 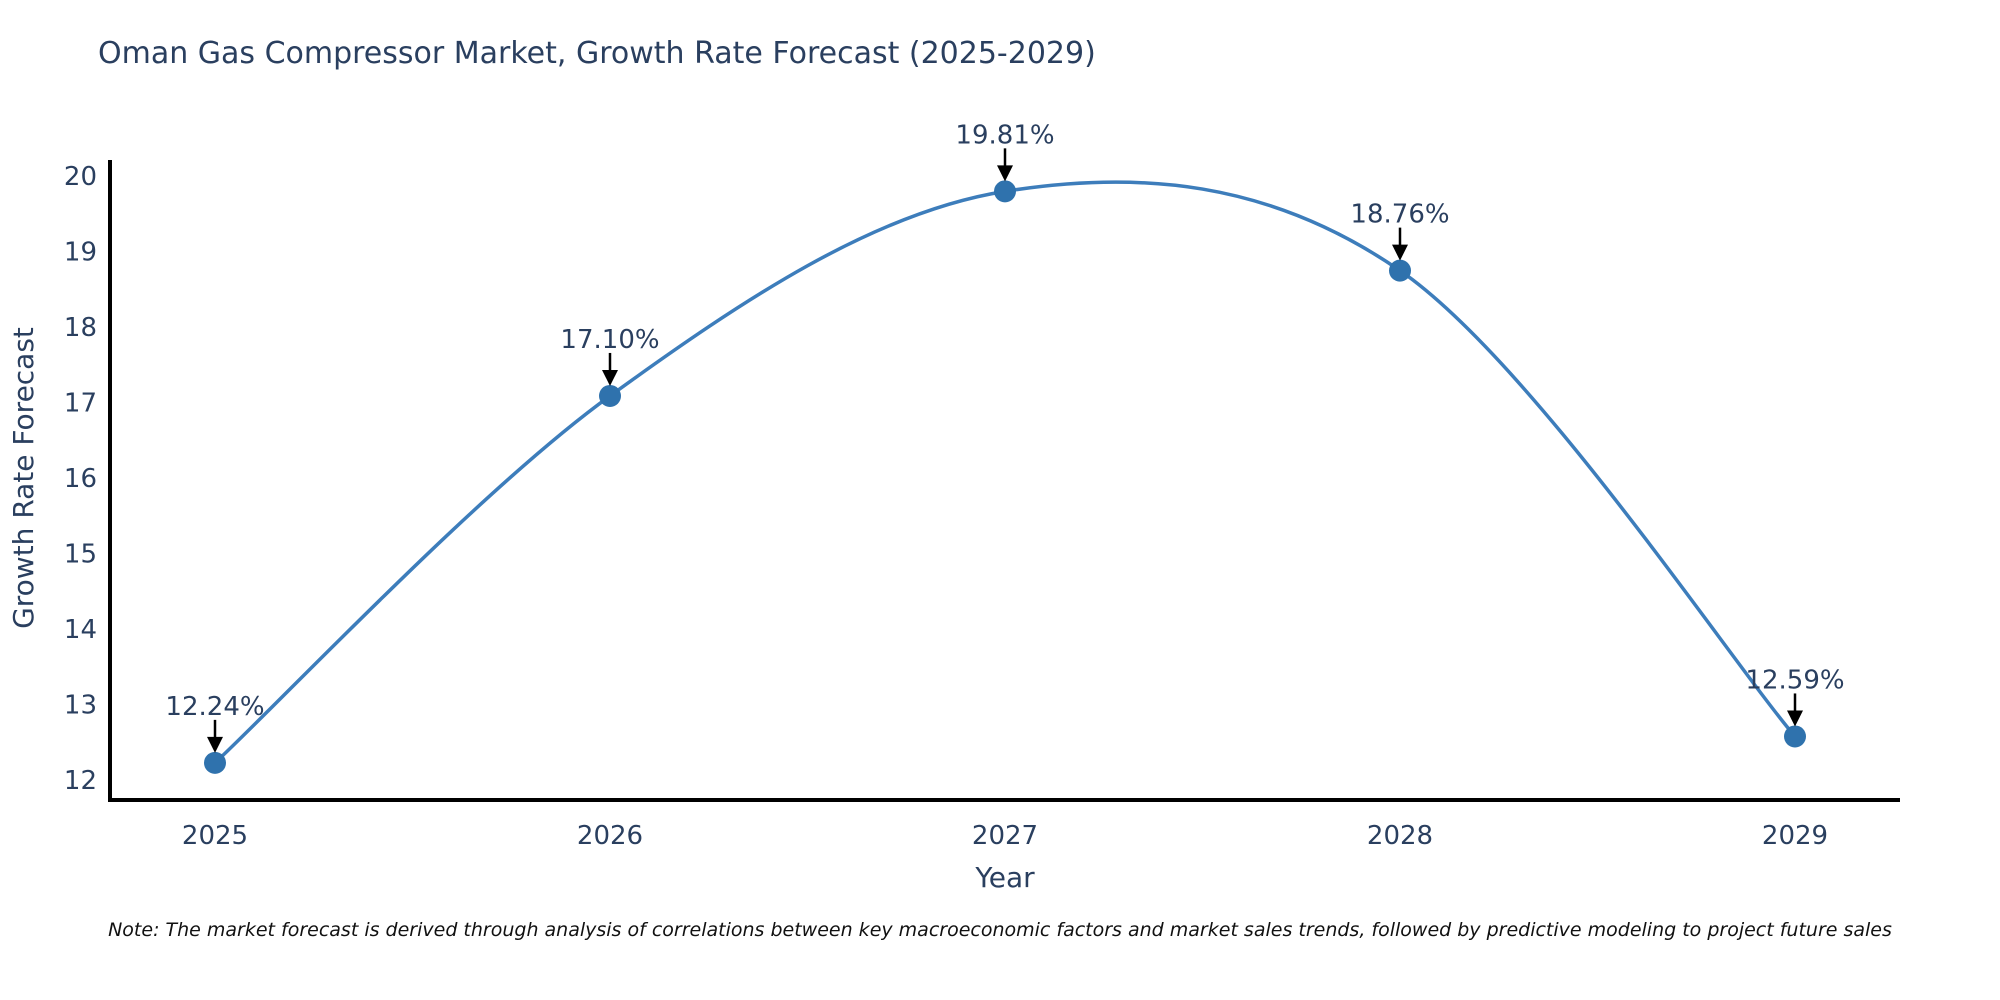 I want to click on y-tick-label: 13, so click(x=80, y=706).